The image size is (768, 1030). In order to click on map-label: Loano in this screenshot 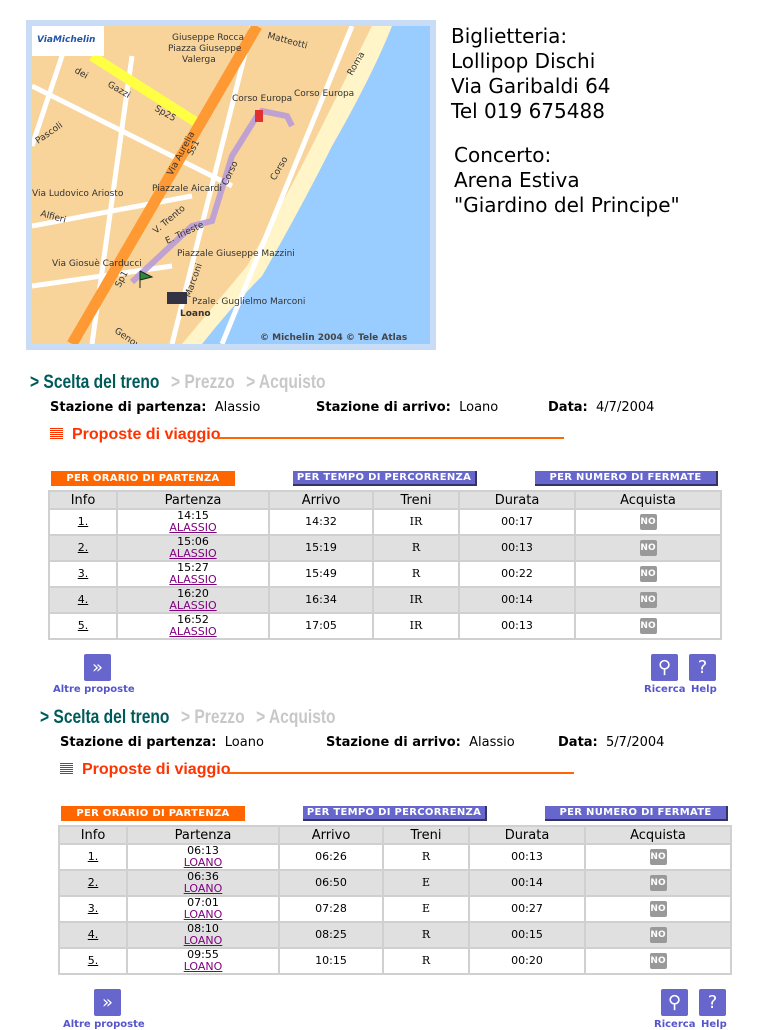, I will do `click(195, 314)`.